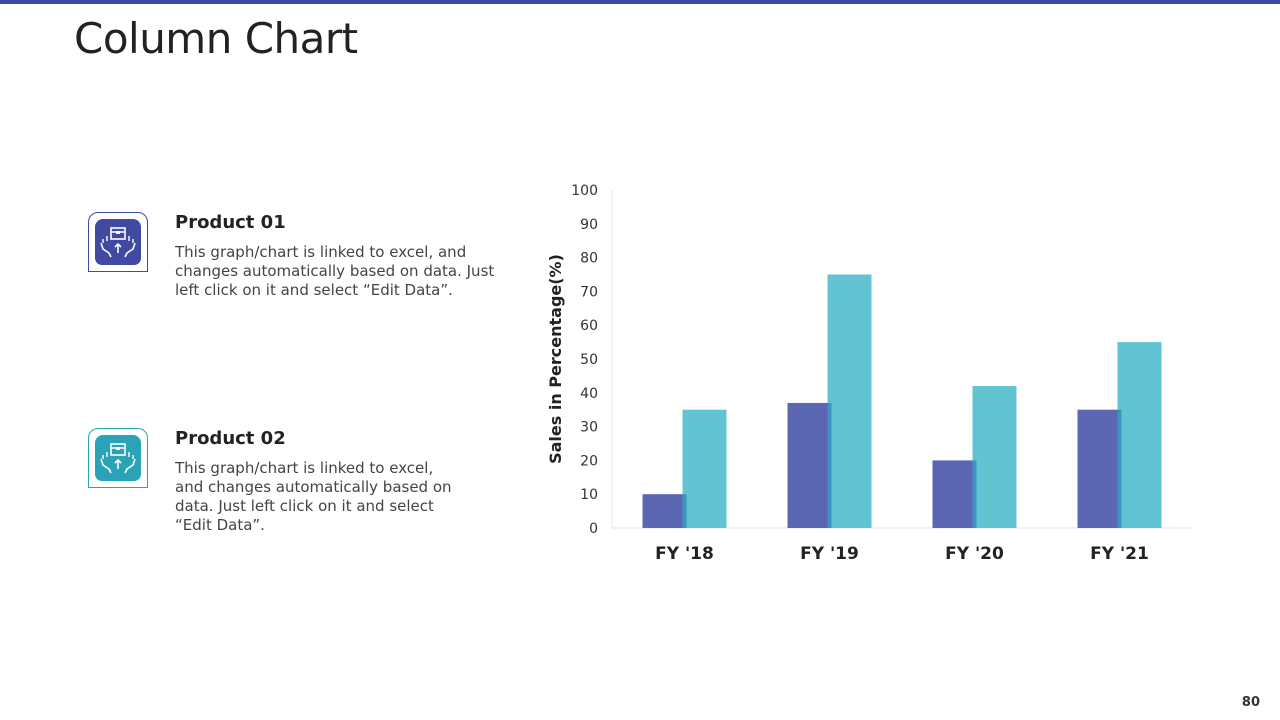  I want to click on y-tick-label: 50, so click(589, 360).